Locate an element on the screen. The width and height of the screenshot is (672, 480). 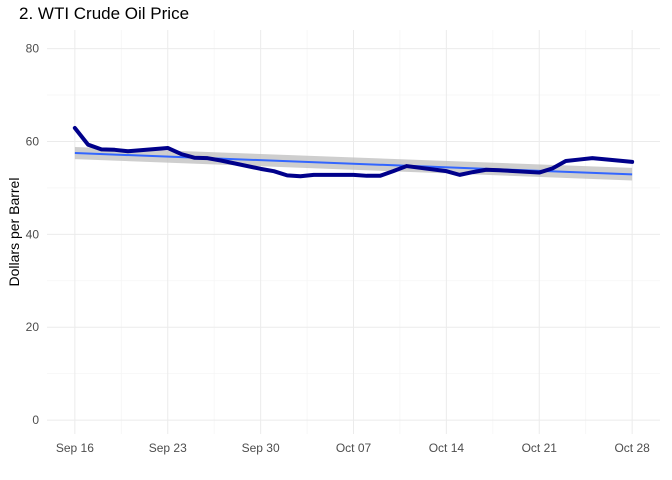
y-tick-label: 20 is located at coordinates (33, 327).